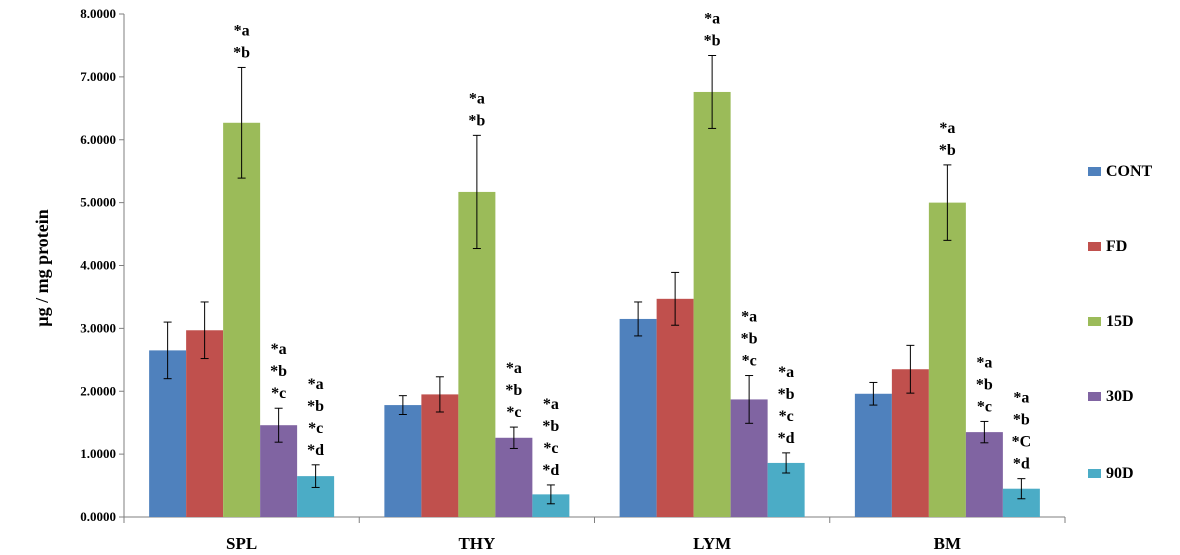 This screenshot has width=1180, height=555. What do you see at coordinates (1129, 171) in the screenshot?
I see `legend-label: CONT` at bounding box center [1129, 171].